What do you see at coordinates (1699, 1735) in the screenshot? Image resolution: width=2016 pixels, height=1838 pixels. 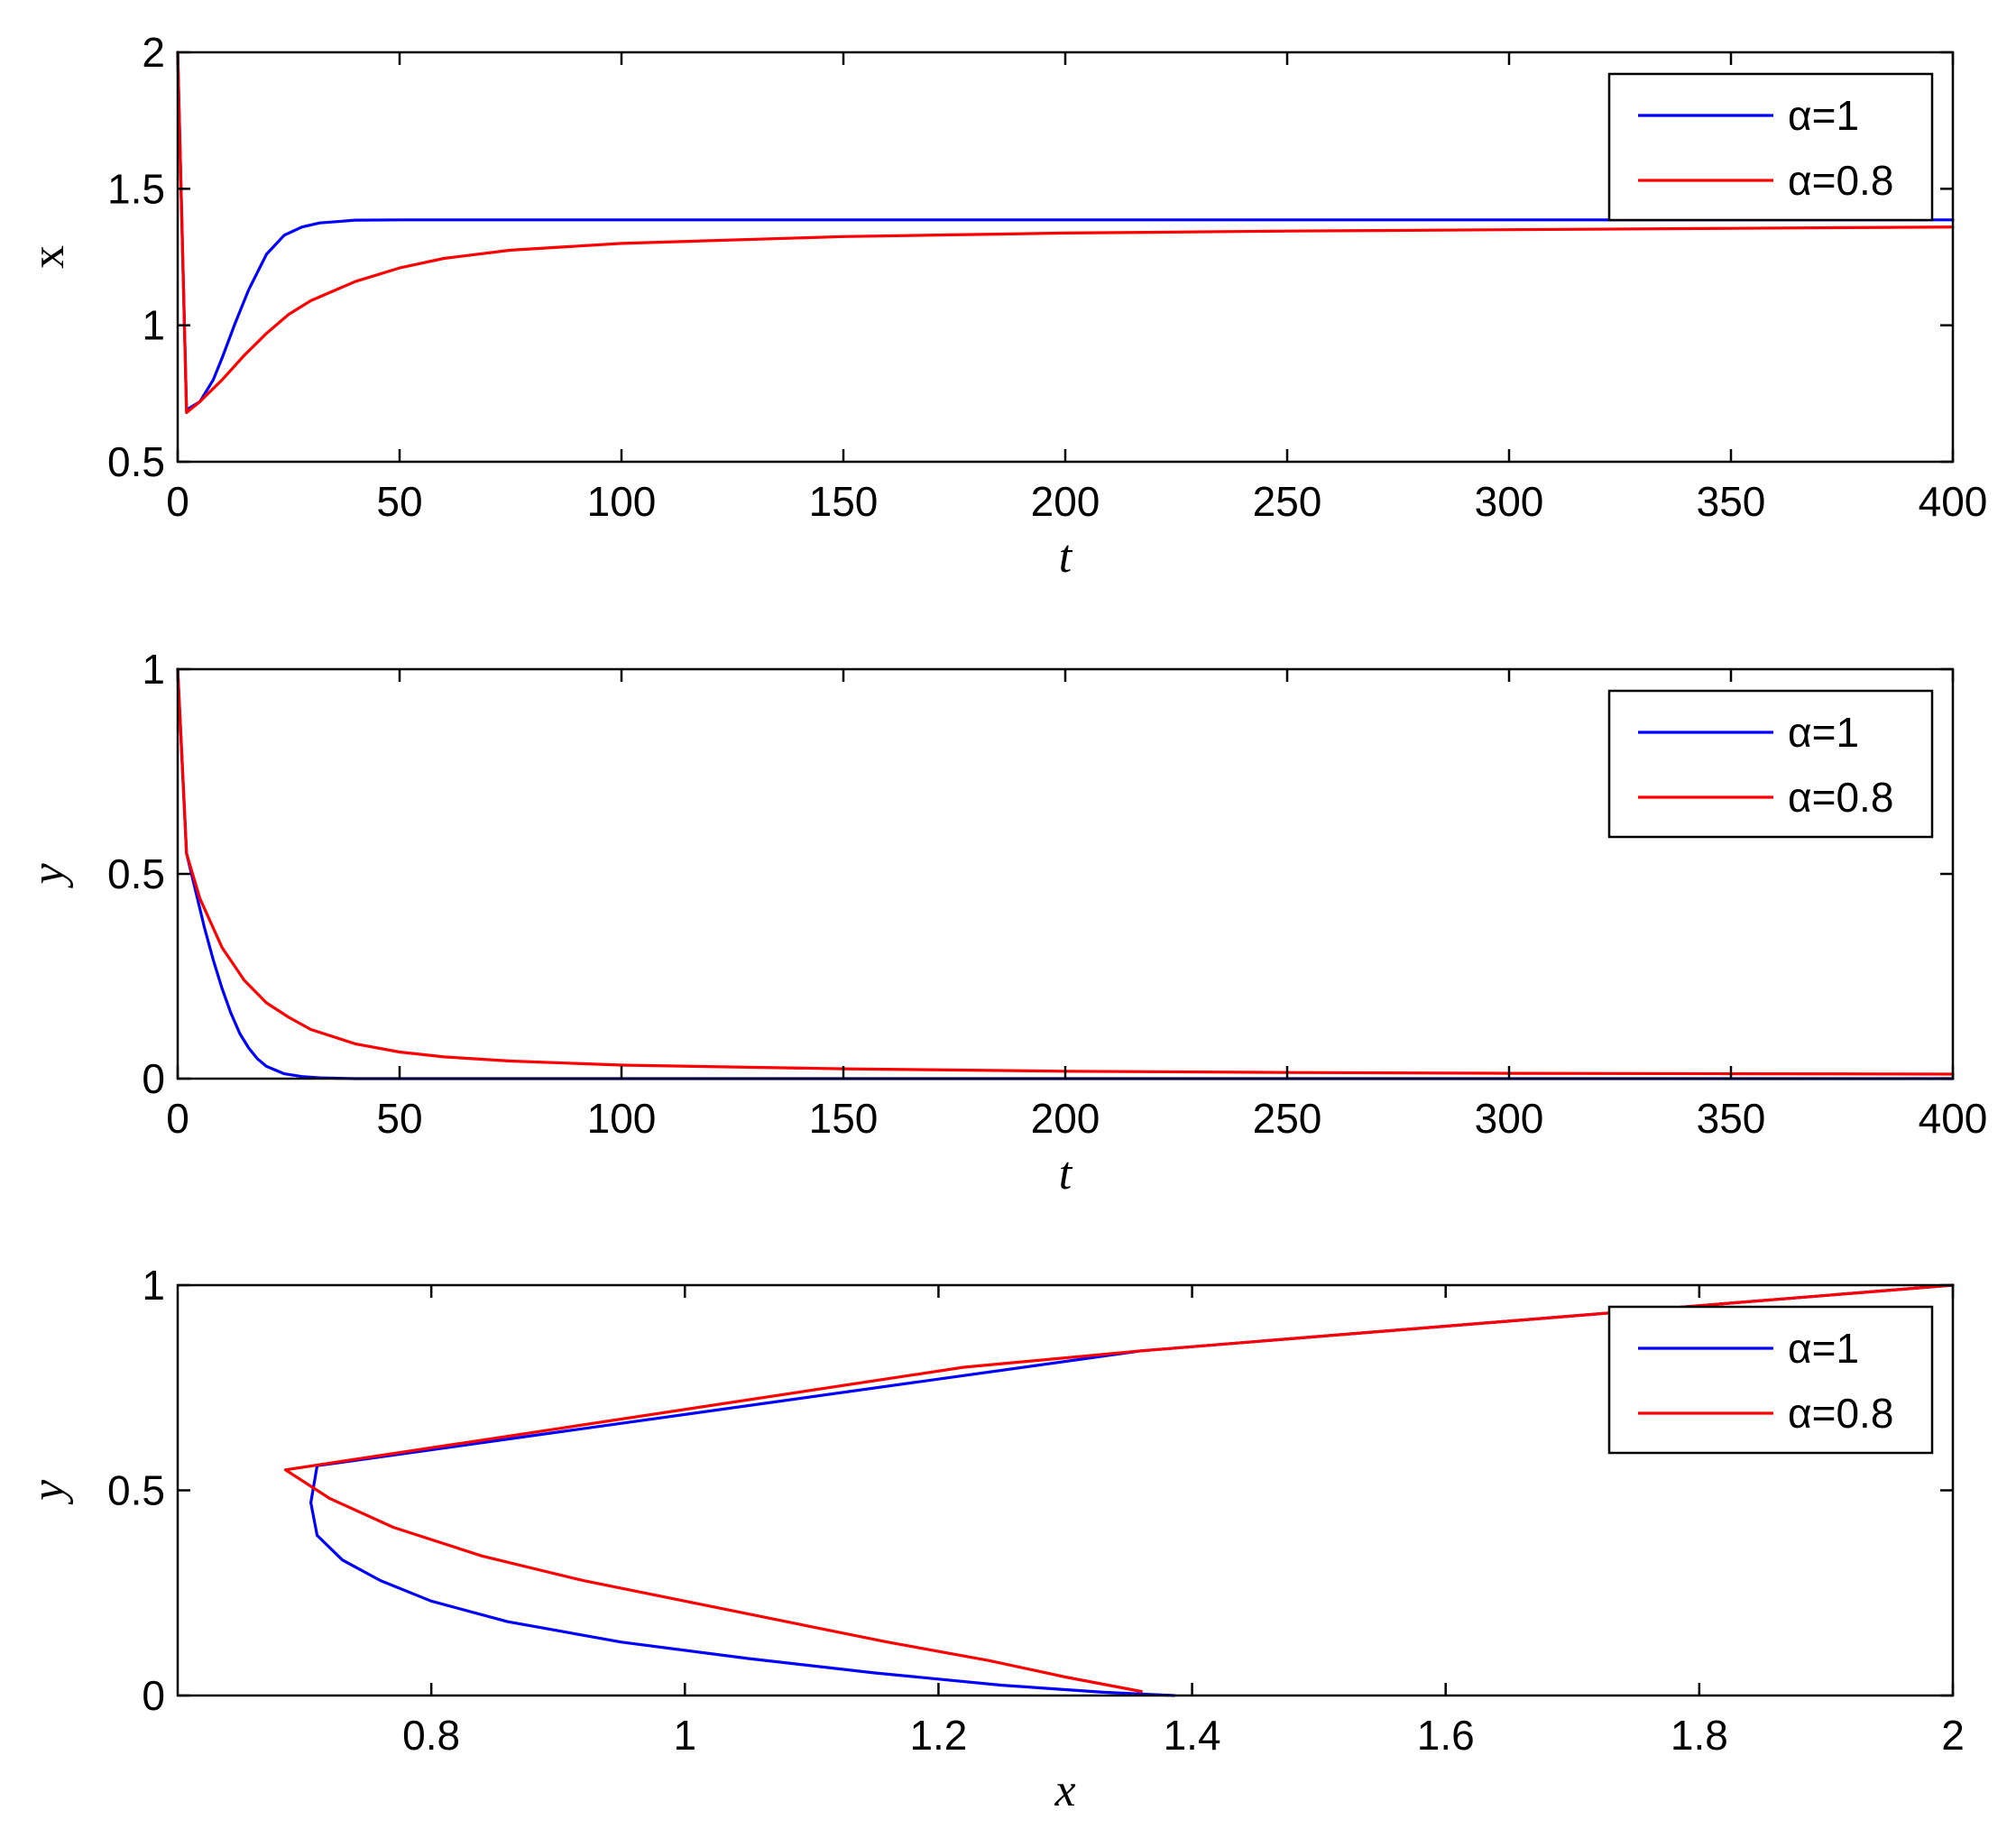 I see `x-tick-label: 1.8` at bounding box center [1699, 1735].